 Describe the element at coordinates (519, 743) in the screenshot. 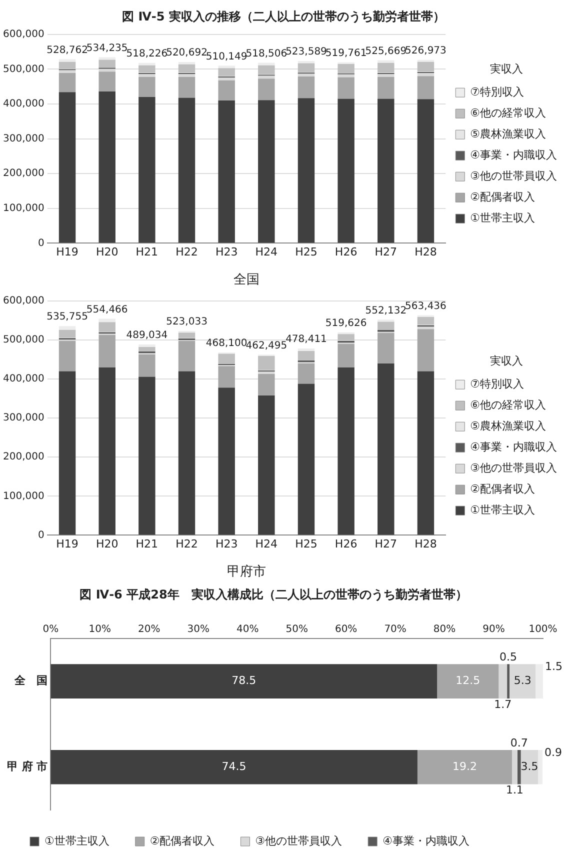

I see `data-label: 0.7` at that location.